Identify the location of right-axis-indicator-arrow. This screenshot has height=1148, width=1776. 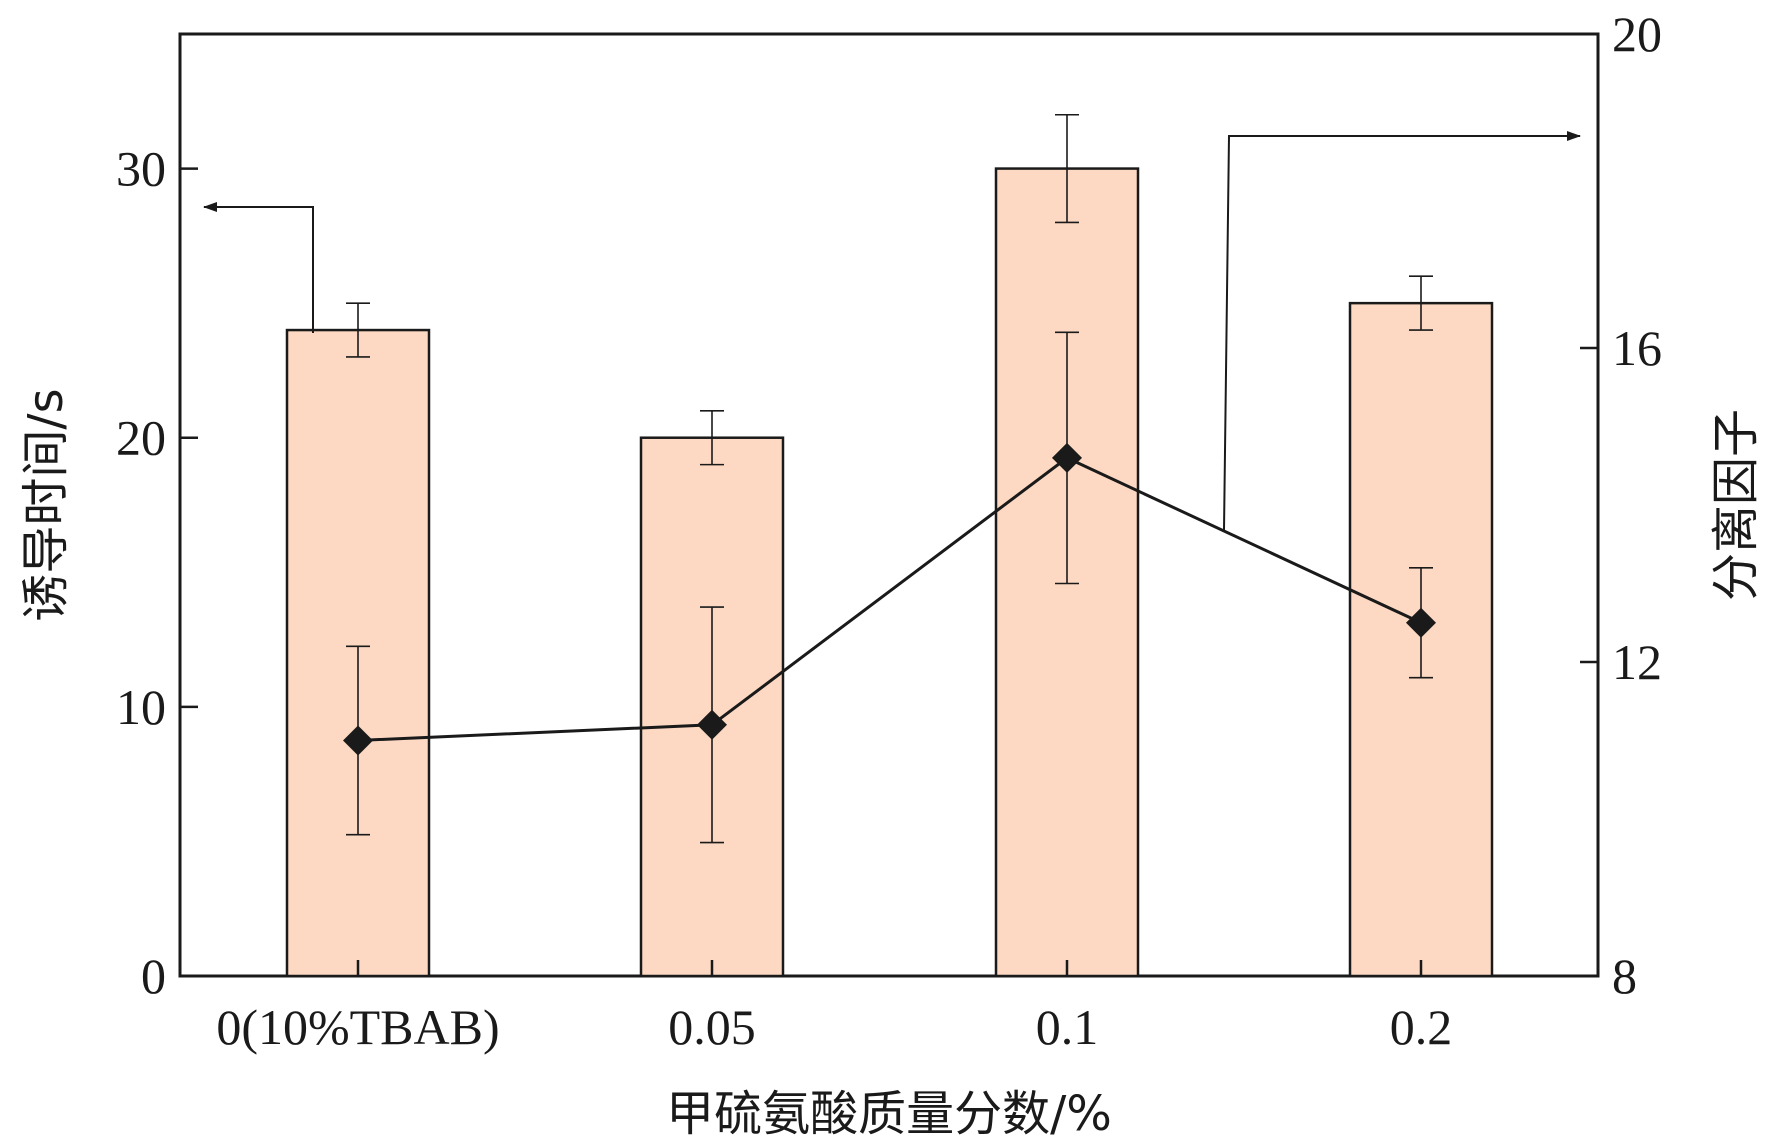
(1402, 331).